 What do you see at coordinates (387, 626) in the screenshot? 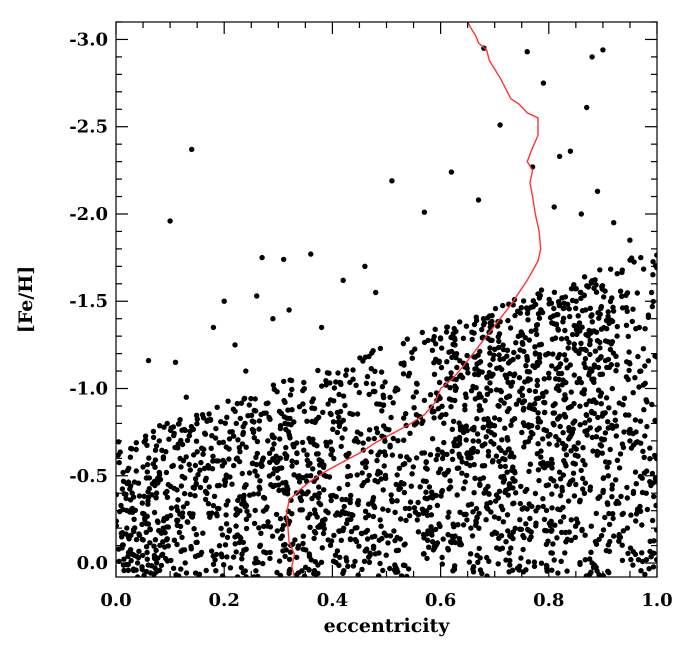
I see `x-axis-label: eccentricity` at bounding box center [387, 626].